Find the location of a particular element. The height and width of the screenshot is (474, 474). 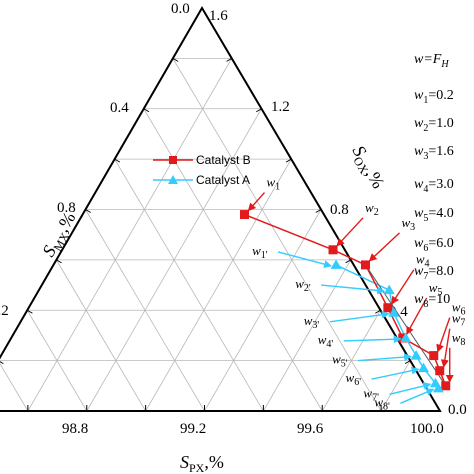

bottom-tick-label-2: 99.6 is located at coordinates (310, 429).